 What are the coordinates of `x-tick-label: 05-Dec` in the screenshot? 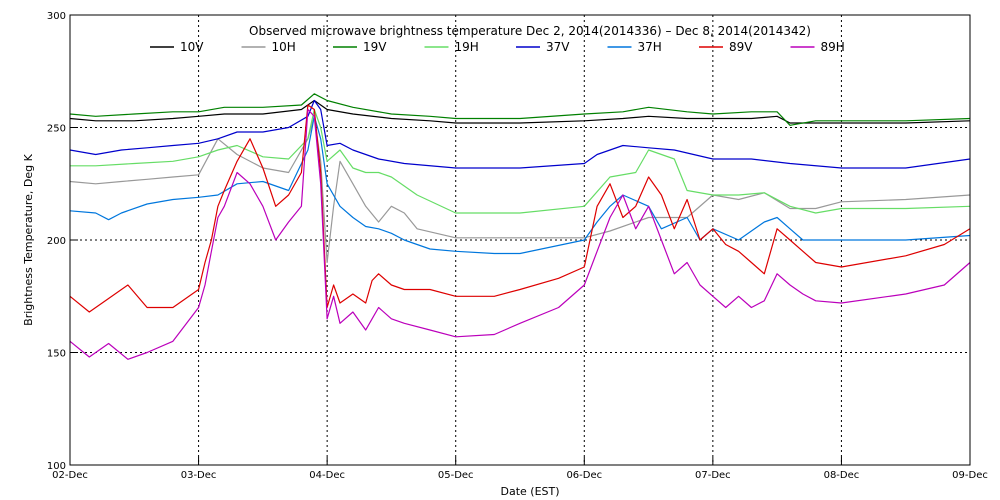 It's located at (456, 475).